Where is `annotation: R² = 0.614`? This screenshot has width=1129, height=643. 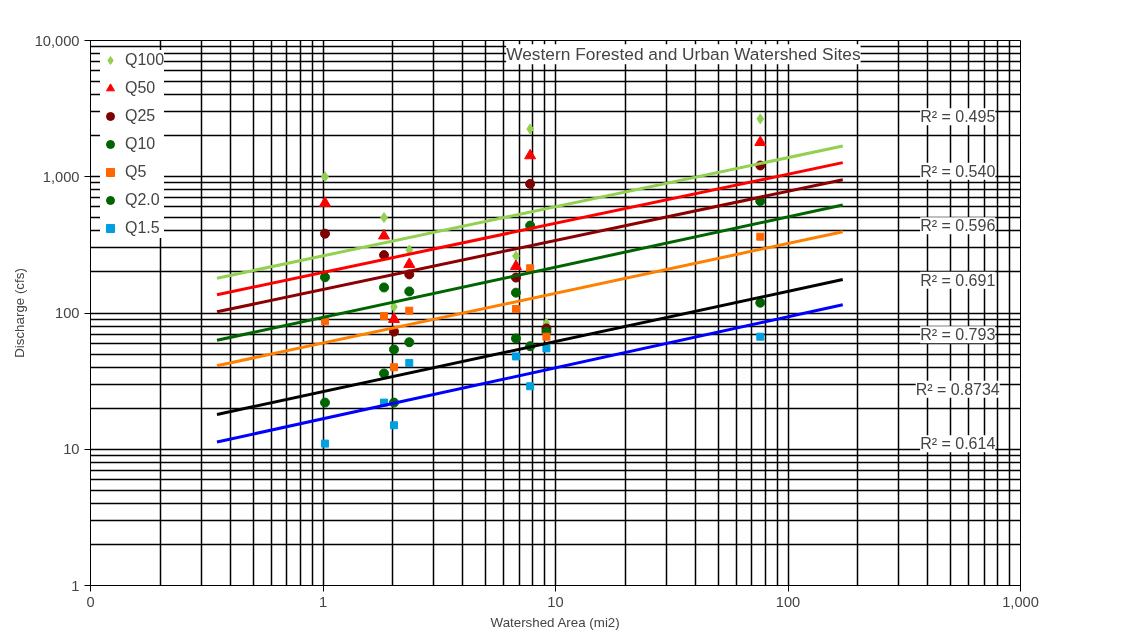 annotation: R² = 0.614 is located at coordinates (958, 444).